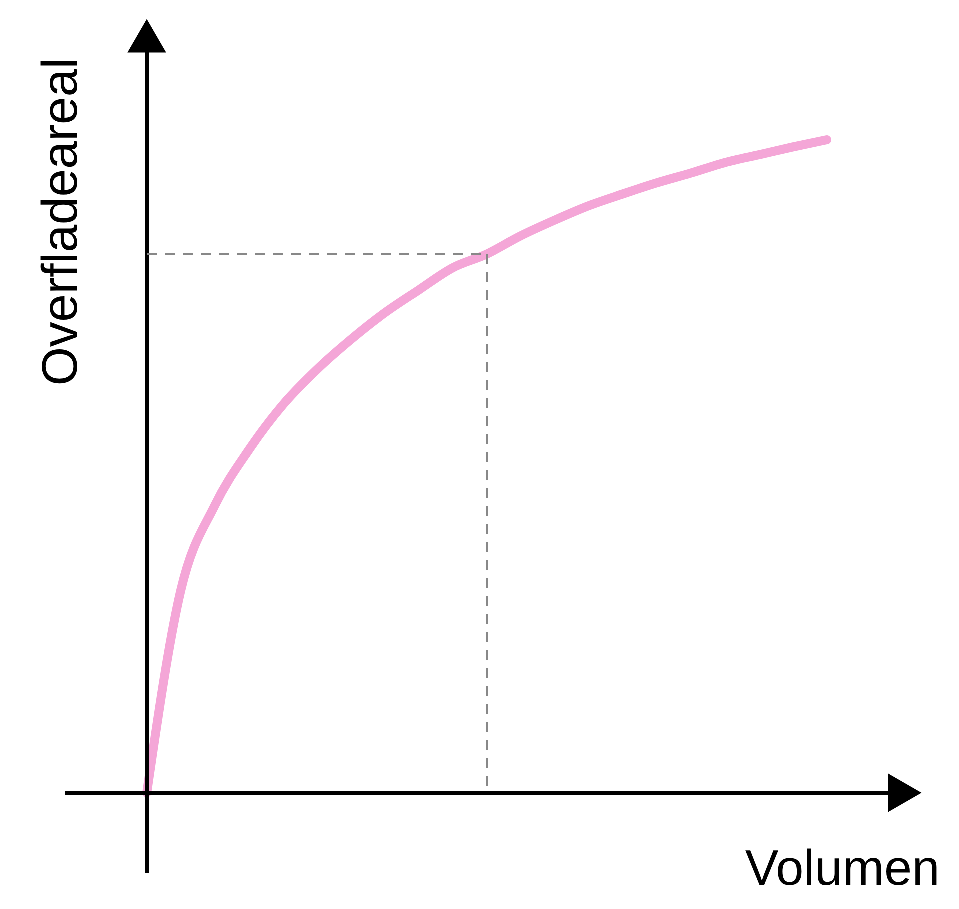 The height and width of the screenshot is (909, 959). Describe the element at coordinates (842, 868) in the screenshot. I see `x-axis-title: Volumen` at that location.